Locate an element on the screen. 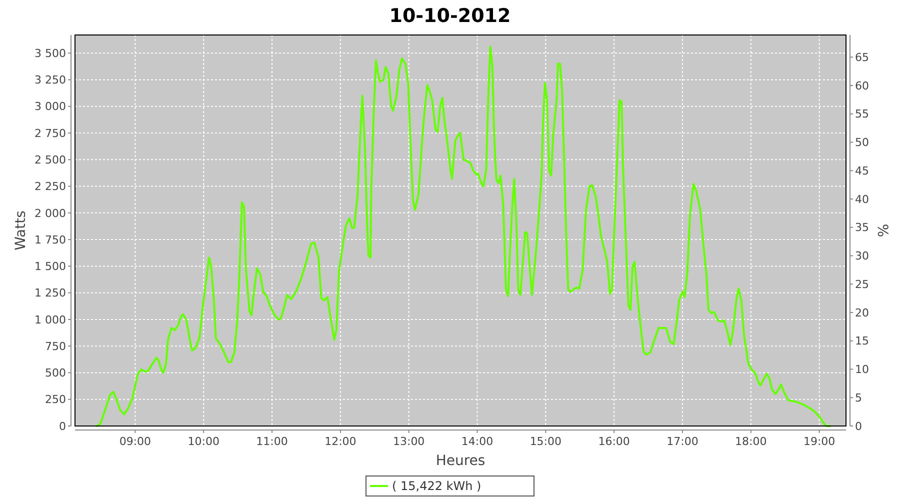 This screenshot has width=900, height=500. y2-tick-label: 0 is located at coordinates (858, 426).